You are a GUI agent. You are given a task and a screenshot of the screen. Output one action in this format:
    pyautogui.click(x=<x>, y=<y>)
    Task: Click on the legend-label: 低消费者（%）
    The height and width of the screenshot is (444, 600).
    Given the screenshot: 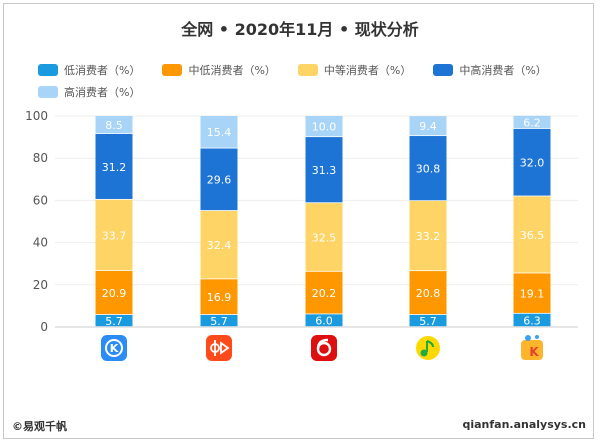 What is the action you would take?
    pyautogui.click(x=102, y=70)
    